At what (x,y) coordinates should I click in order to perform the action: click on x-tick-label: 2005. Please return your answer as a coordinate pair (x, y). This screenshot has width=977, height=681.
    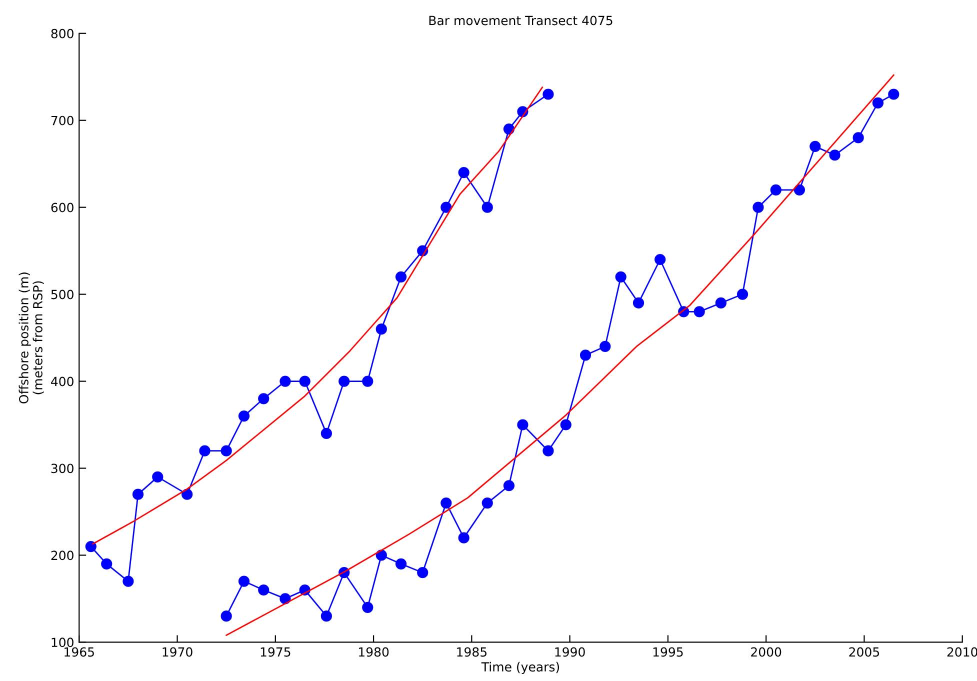
    Looking at the image, I should click on (864, 652).